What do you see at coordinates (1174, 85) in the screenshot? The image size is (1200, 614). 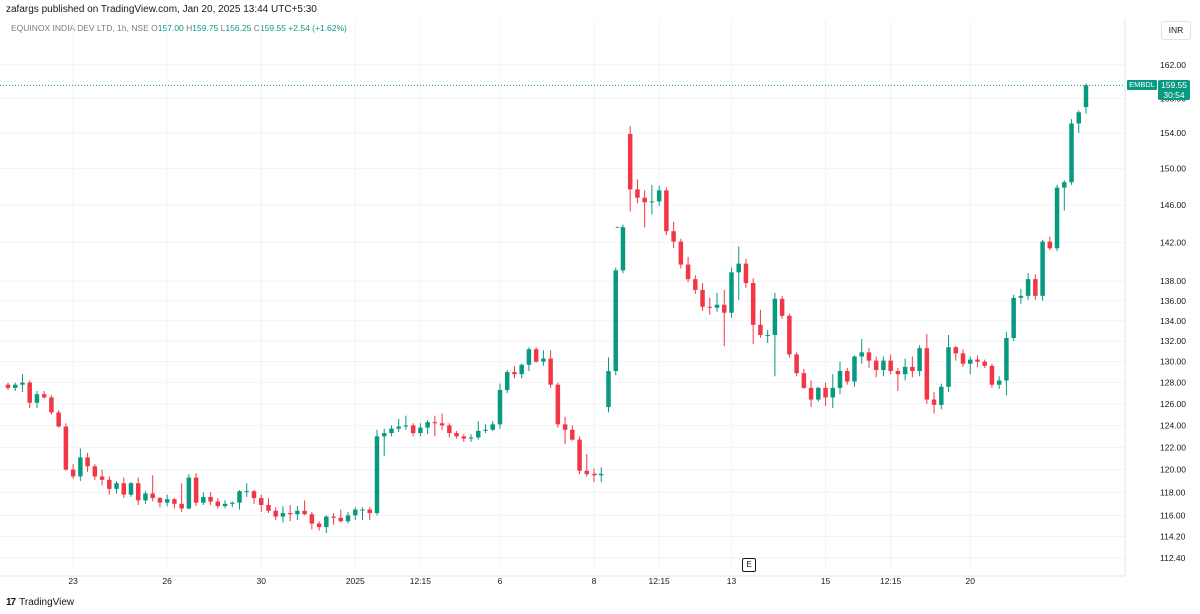 I see `last-price-value: 159.55` at bounding box center [1174, 85].